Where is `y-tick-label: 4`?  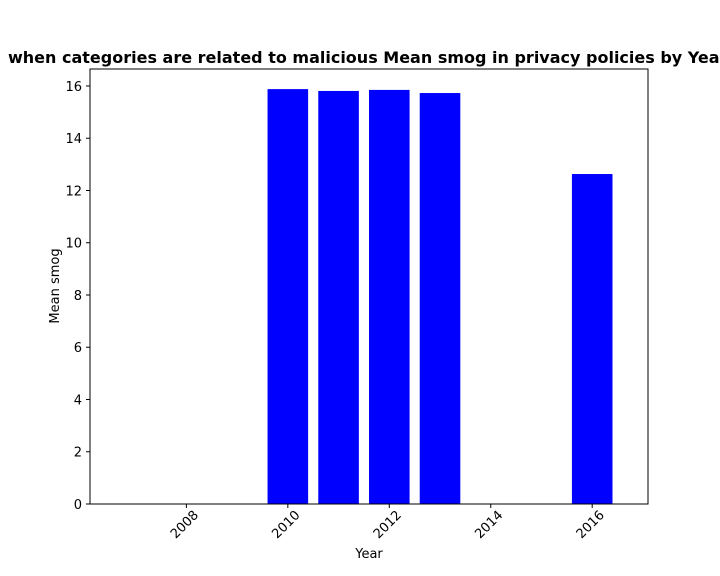 y-tick-label: 4 is located at coordinates (78, 400).